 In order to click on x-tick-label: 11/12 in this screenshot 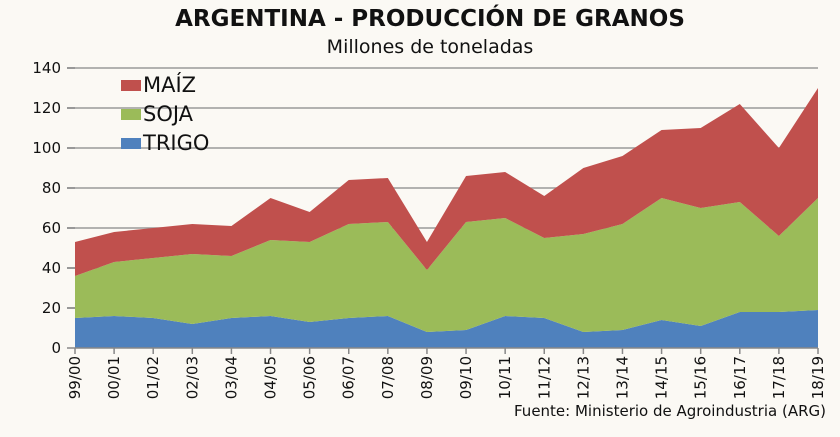, I will do `click(544, 377)`.